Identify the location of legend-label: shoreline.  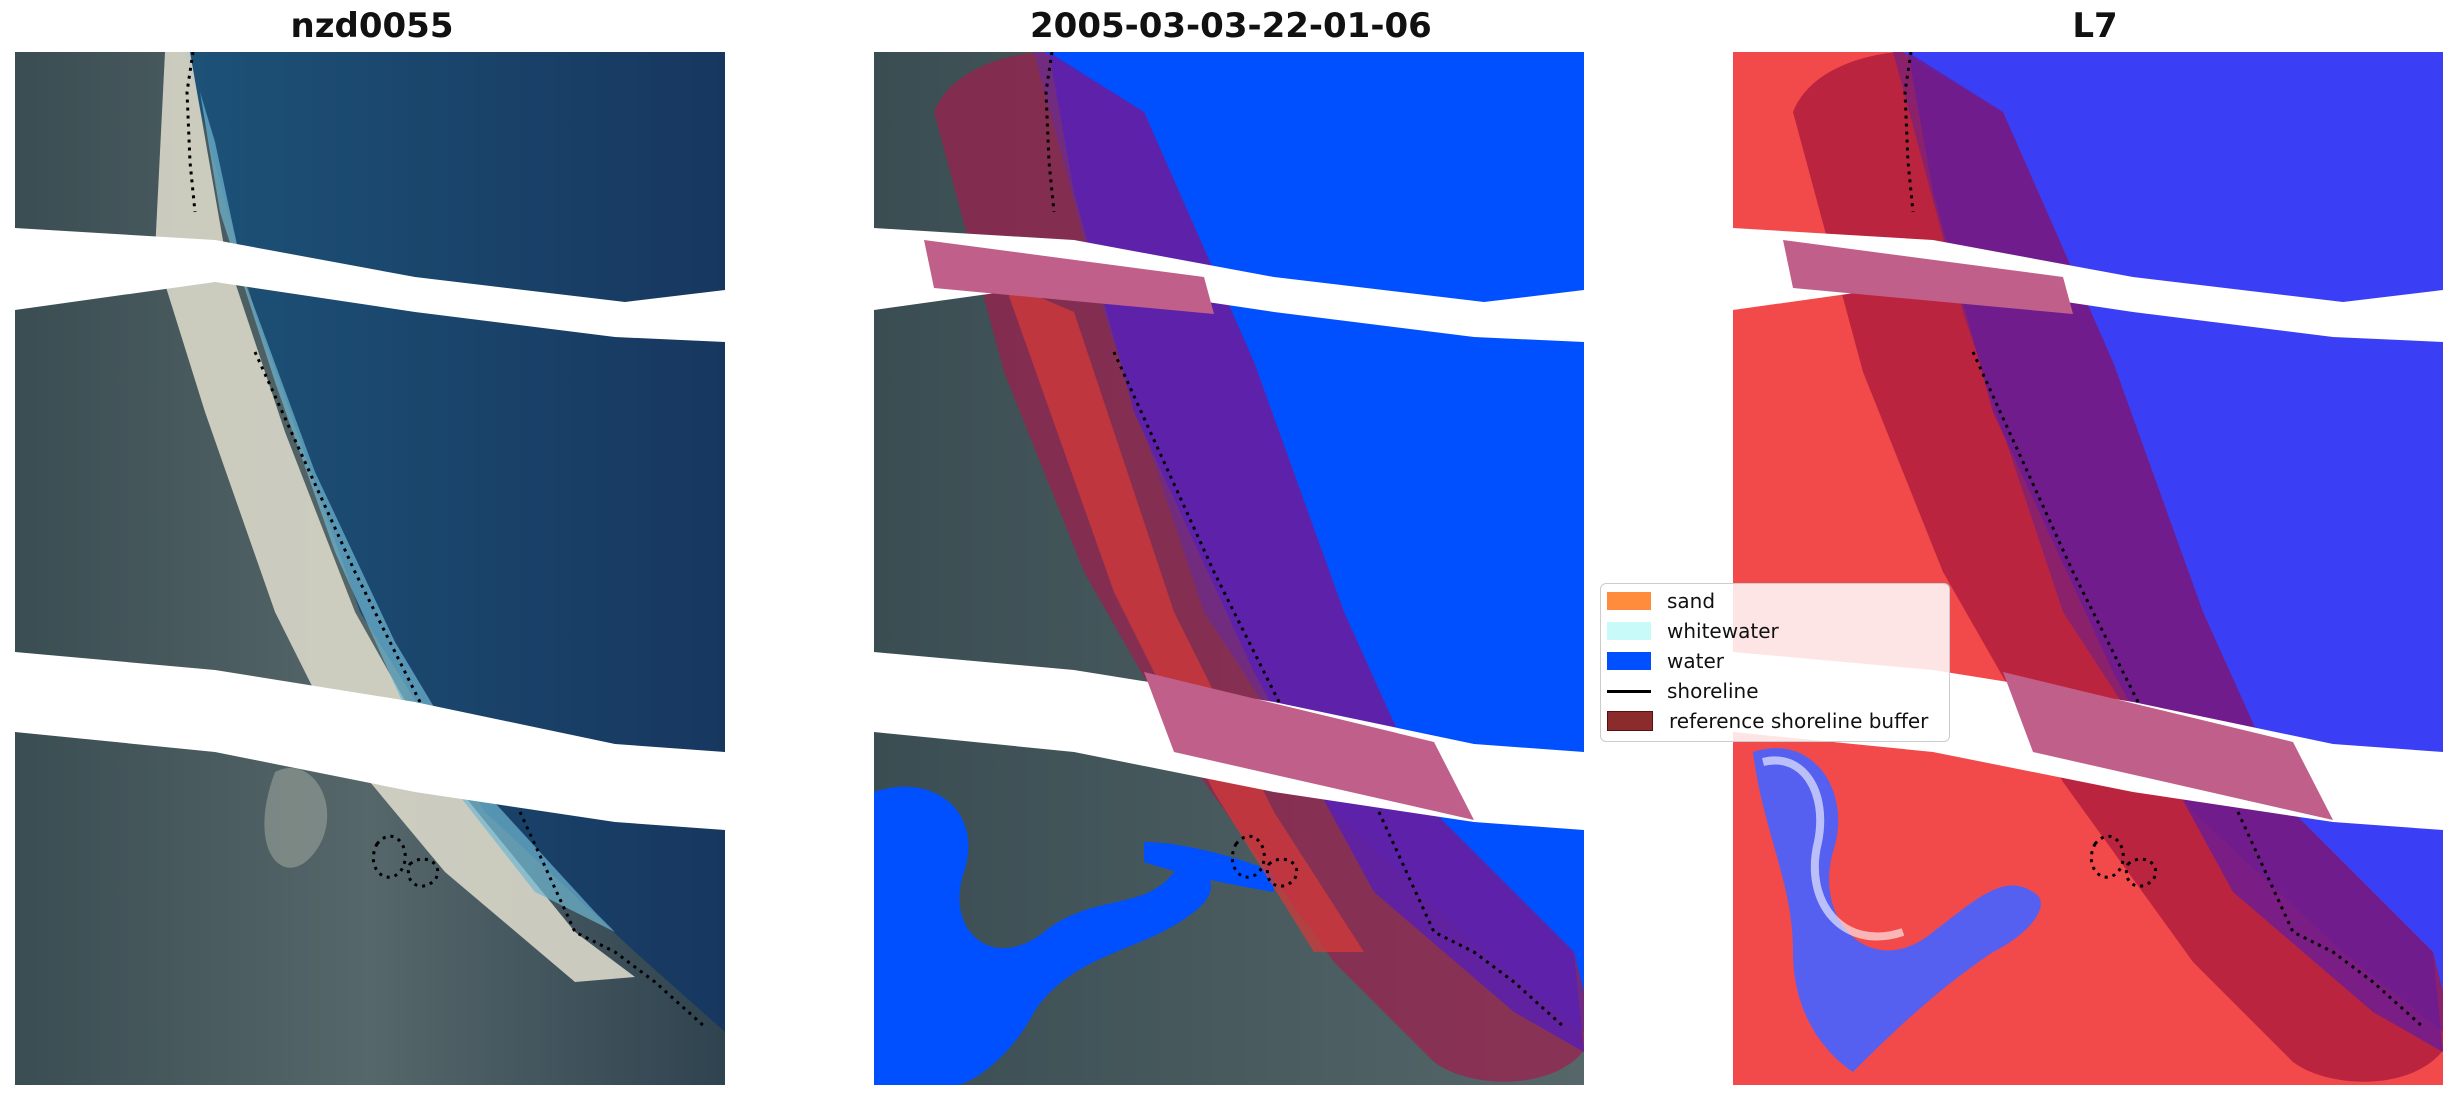
(1713, 691).